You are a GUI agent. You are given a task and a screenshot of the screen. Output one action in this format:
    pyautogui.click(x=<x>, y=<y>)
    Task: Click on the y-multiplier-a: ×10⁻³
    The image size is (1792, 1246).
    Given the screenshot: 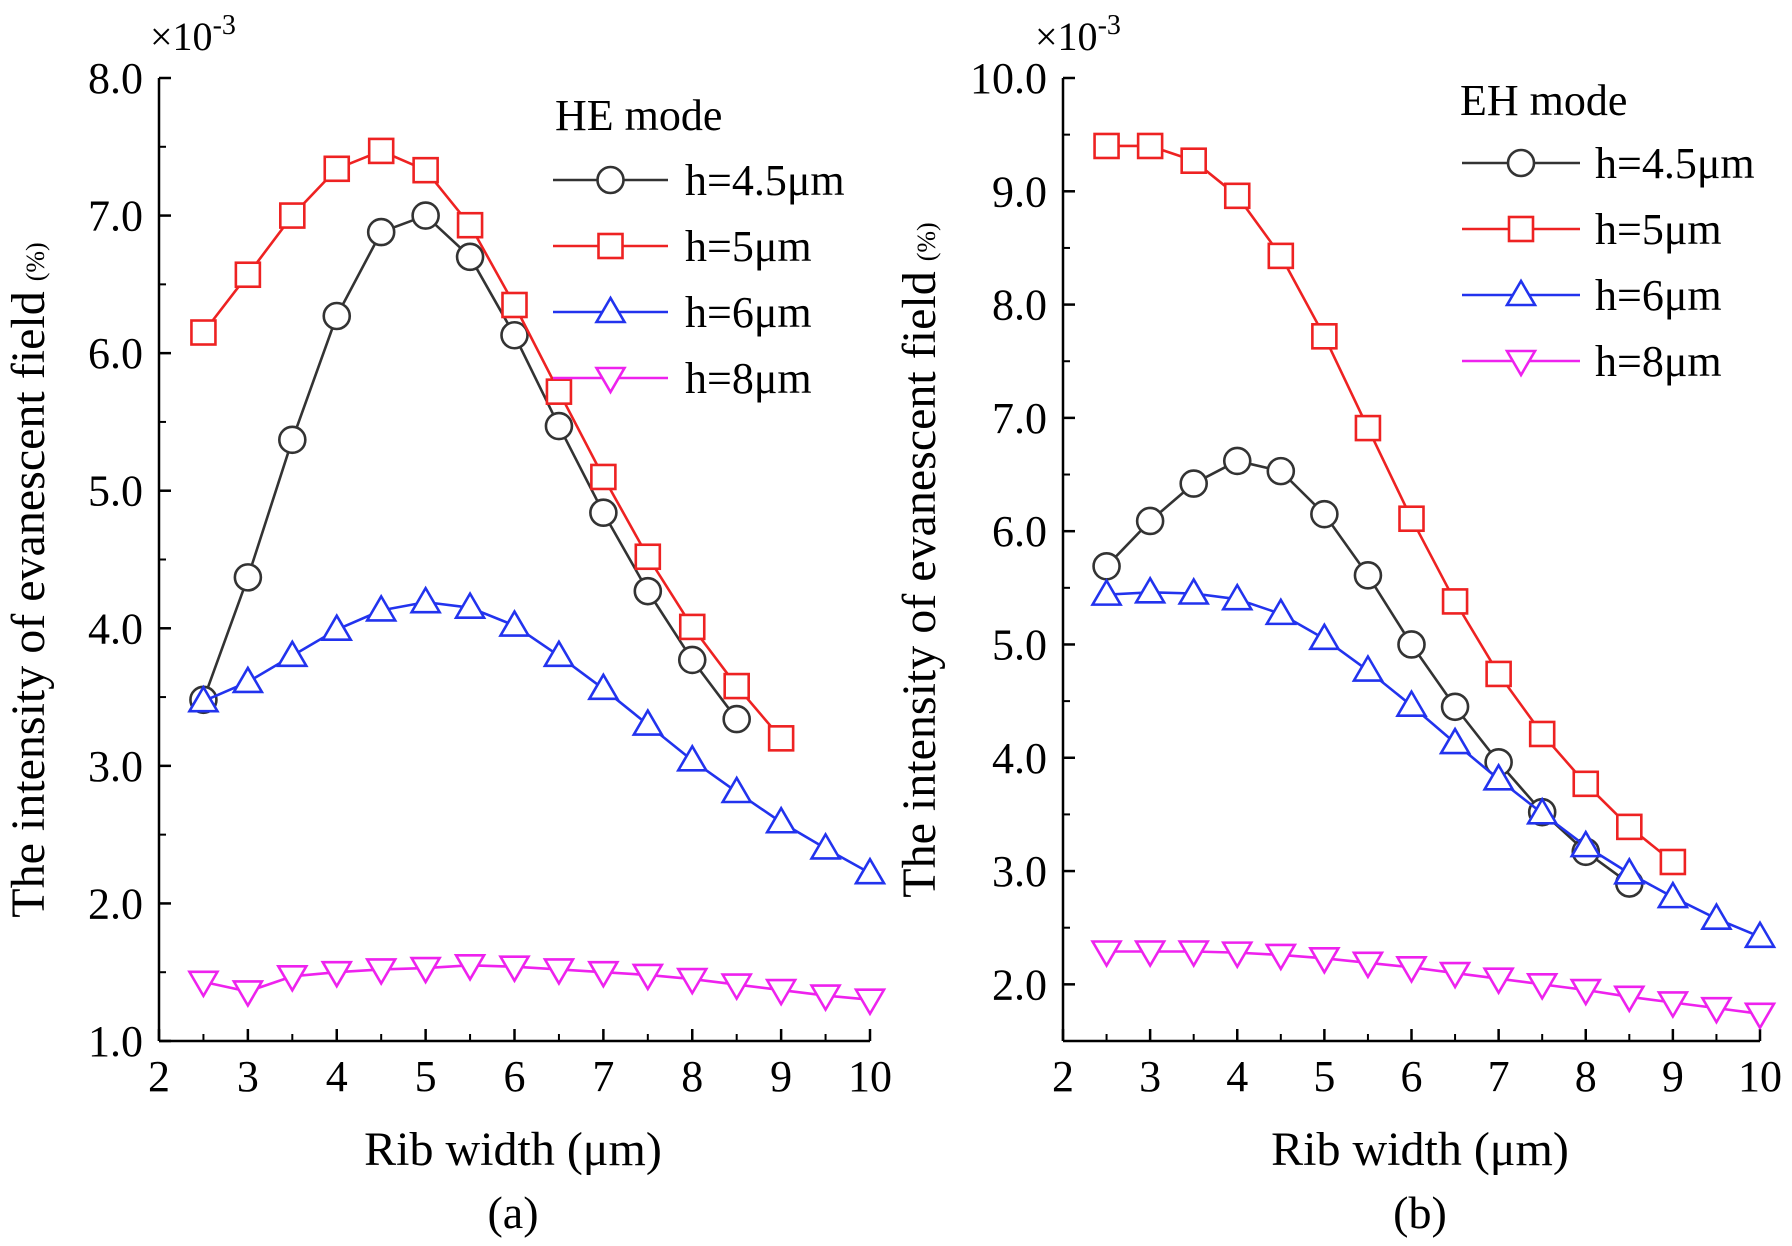 What is the action you would take?
    pyautogui.click(x=193, y=34)
    